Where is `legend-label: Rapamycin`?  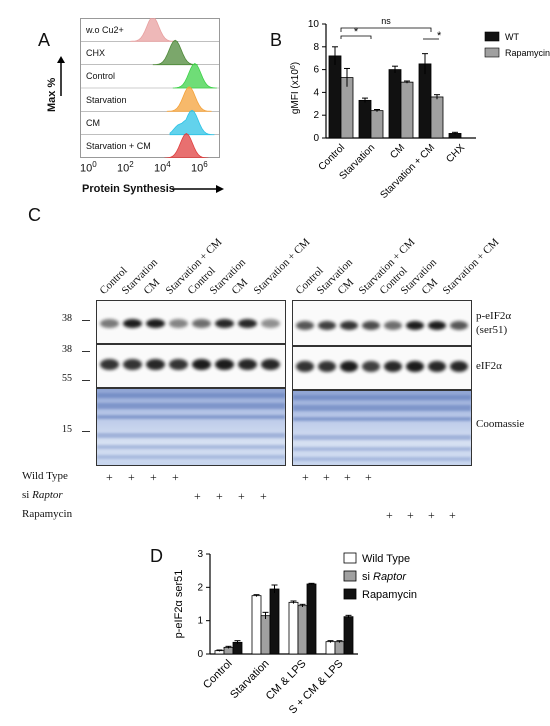 legend-label: Rapamycin is located at coordinates (527, 53).